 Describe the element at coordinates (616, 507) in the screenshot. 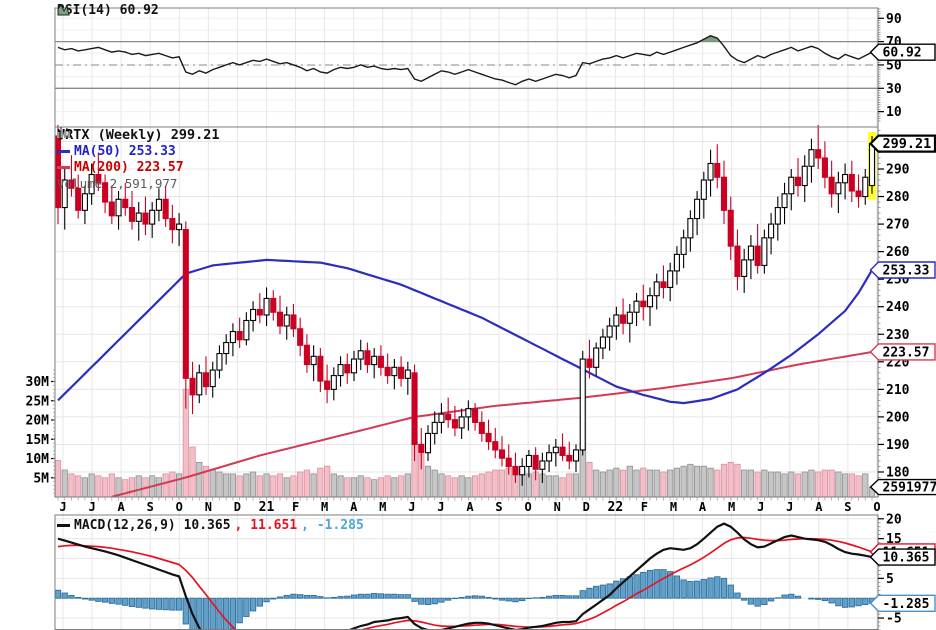

I see `year-label: 22` at that location.